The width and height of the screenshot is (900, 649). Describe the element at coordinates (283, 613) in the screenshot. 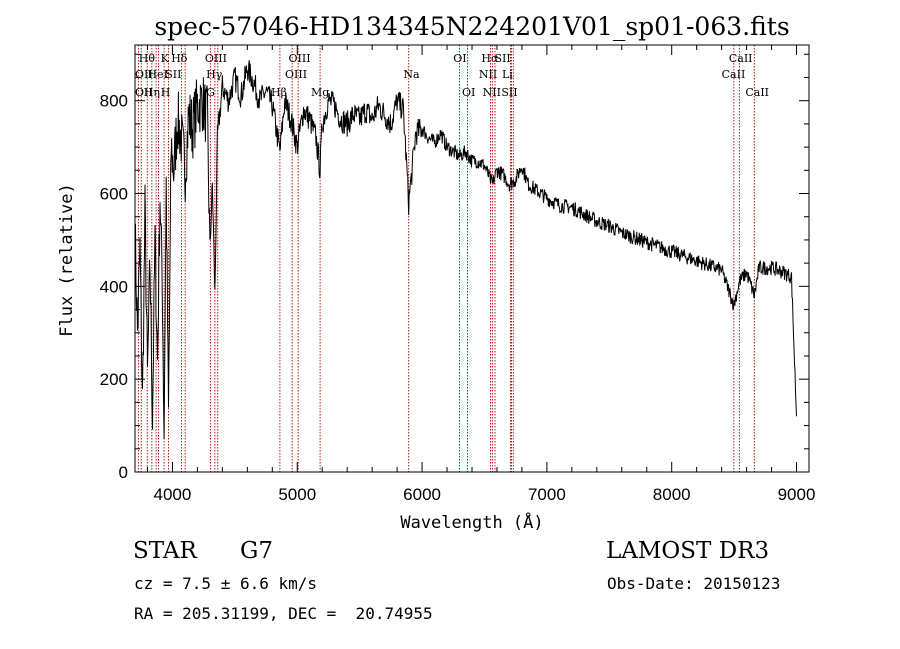

I see `coordinates: RA = 205.31199, DEC = 20.74955` at that location.